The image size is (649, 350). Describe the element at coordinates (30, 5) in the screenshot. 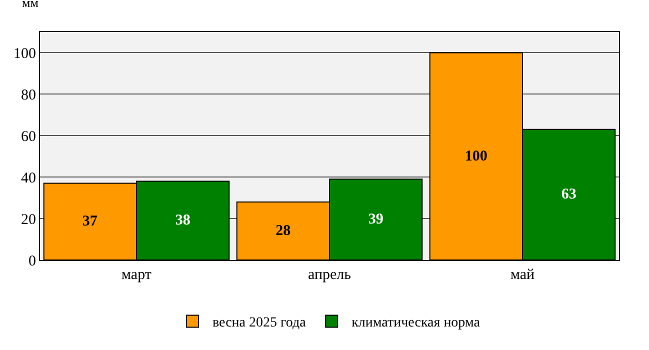

I see `y-axis-title: мм` at that location.